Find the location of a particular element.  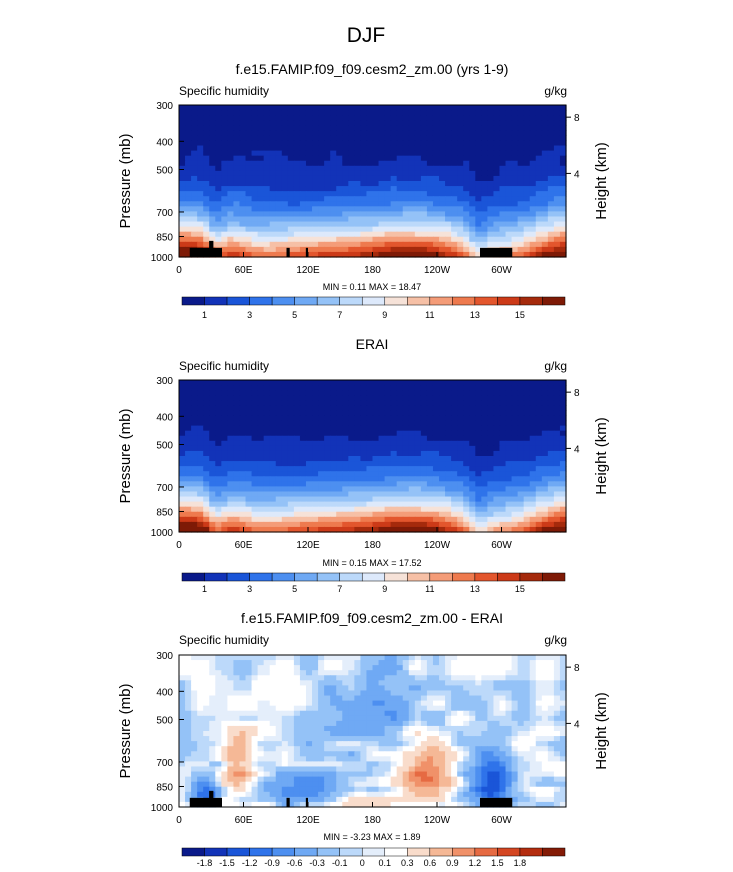

panel-1-stats: MIN = 0.11 MAX = 18.47 is located at coordinates (372, 287).